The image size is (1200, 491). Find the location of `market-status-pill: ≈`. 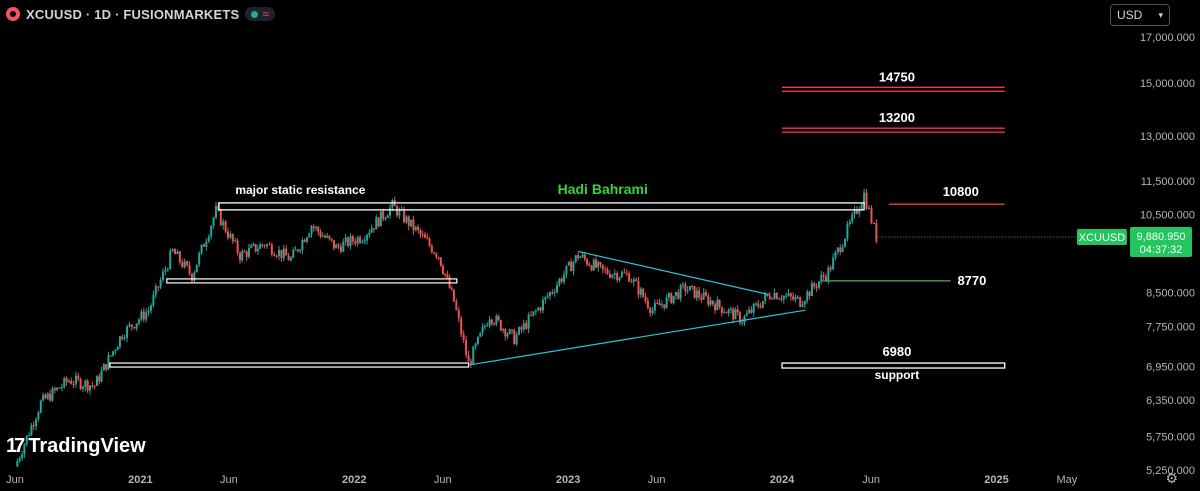

market-status-pill: ≈ is located at coordinates (260, 14).